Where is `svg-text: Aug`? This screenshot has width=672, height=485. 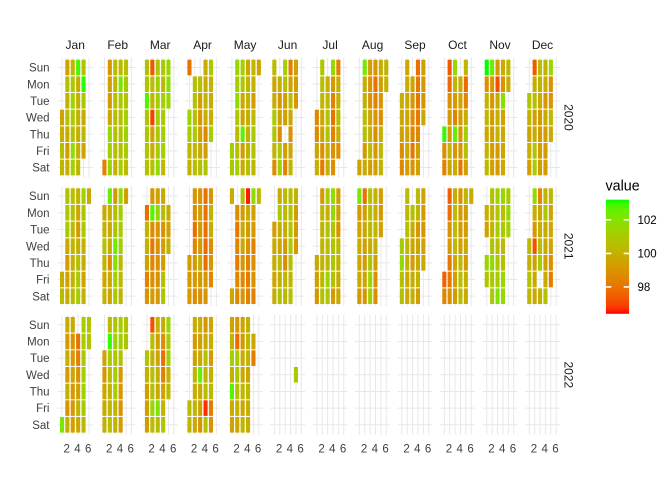 svg-text: Aug is located at coordinates (372, 45).